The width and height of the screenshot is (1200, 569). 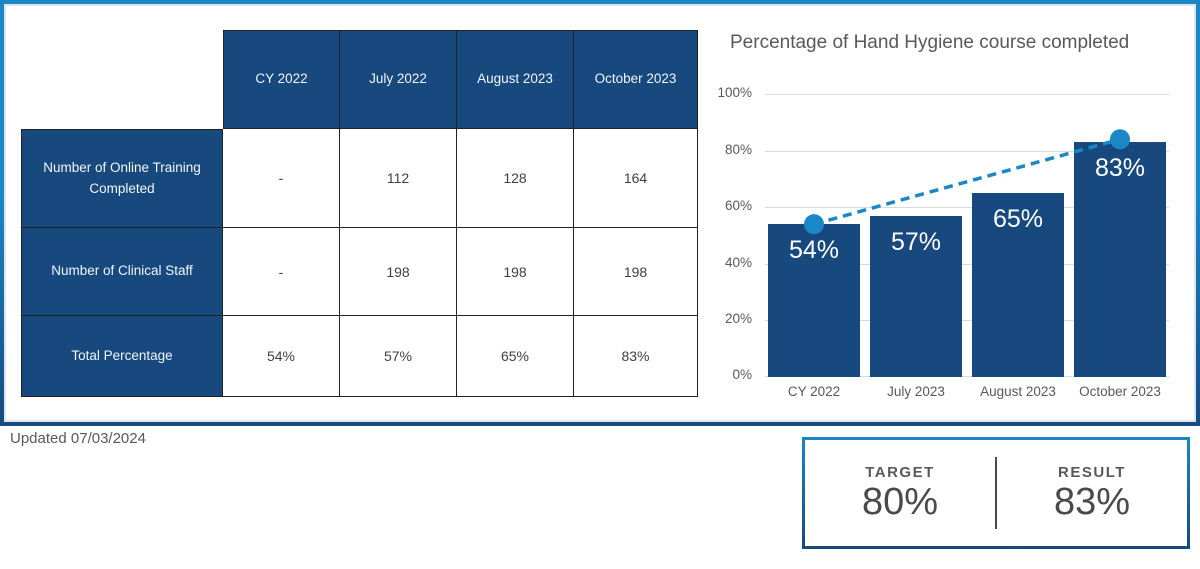 I want to click on column-header: CY 2022, so click(x=281, y=79).